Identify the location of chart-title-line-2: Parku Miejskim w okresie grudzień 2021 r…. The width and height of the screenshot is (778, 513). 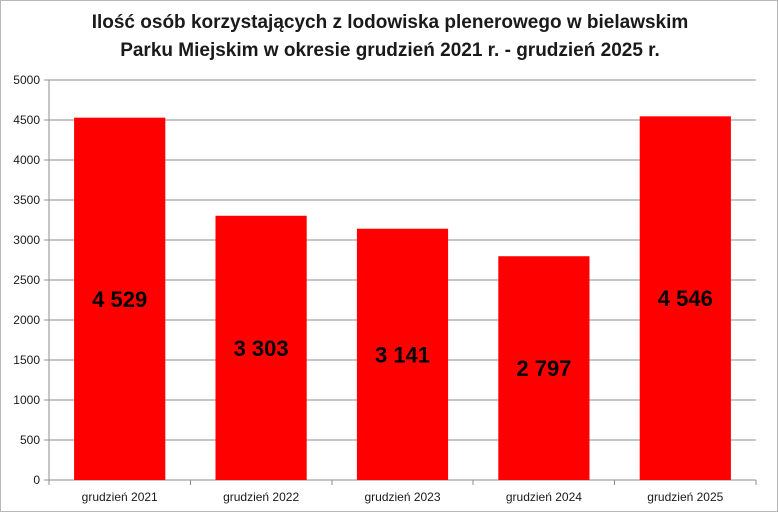
(390, 50).